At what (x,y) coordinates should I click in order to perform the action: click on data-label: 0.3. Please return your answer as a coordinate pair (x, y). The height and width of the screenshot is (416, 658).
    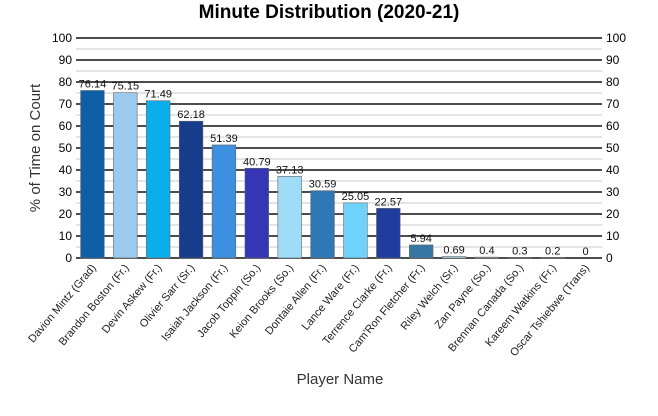
    Looking at the image, I should click on (519, 251).